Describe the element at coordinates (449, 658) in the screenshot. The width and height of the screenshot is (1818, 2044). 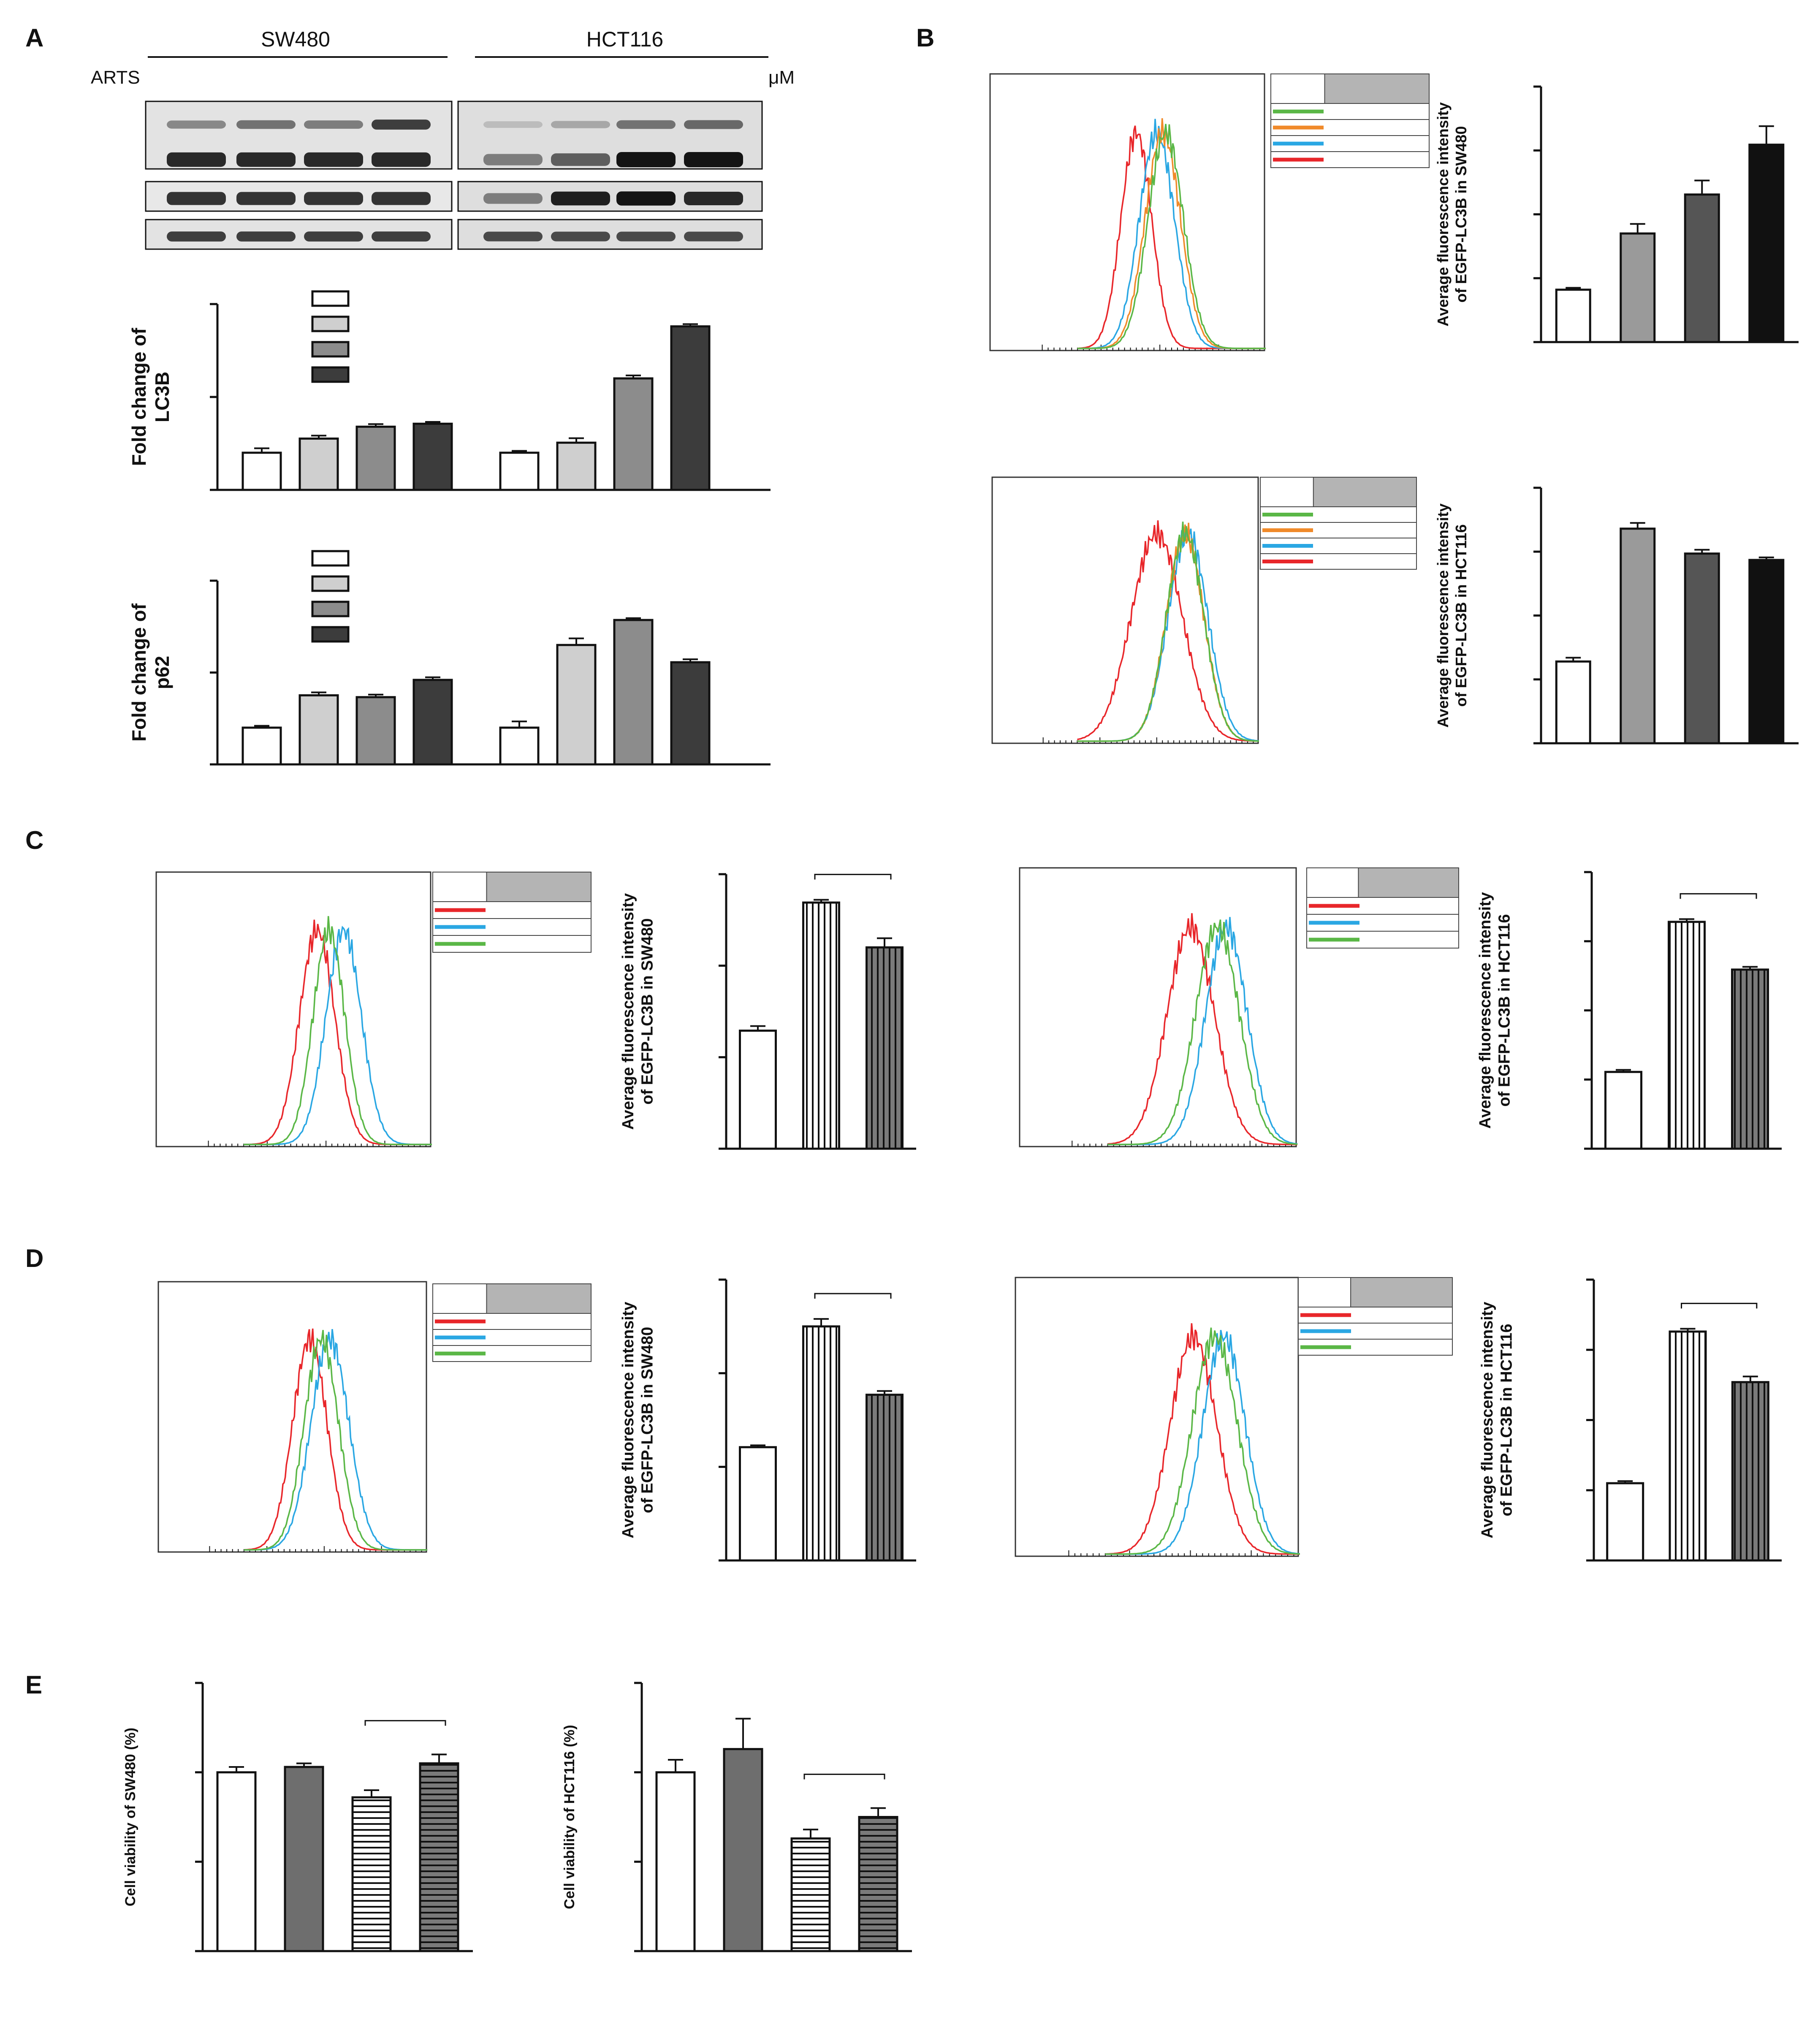
I see `chart-A_p62: Fold change ofp62` at that location.